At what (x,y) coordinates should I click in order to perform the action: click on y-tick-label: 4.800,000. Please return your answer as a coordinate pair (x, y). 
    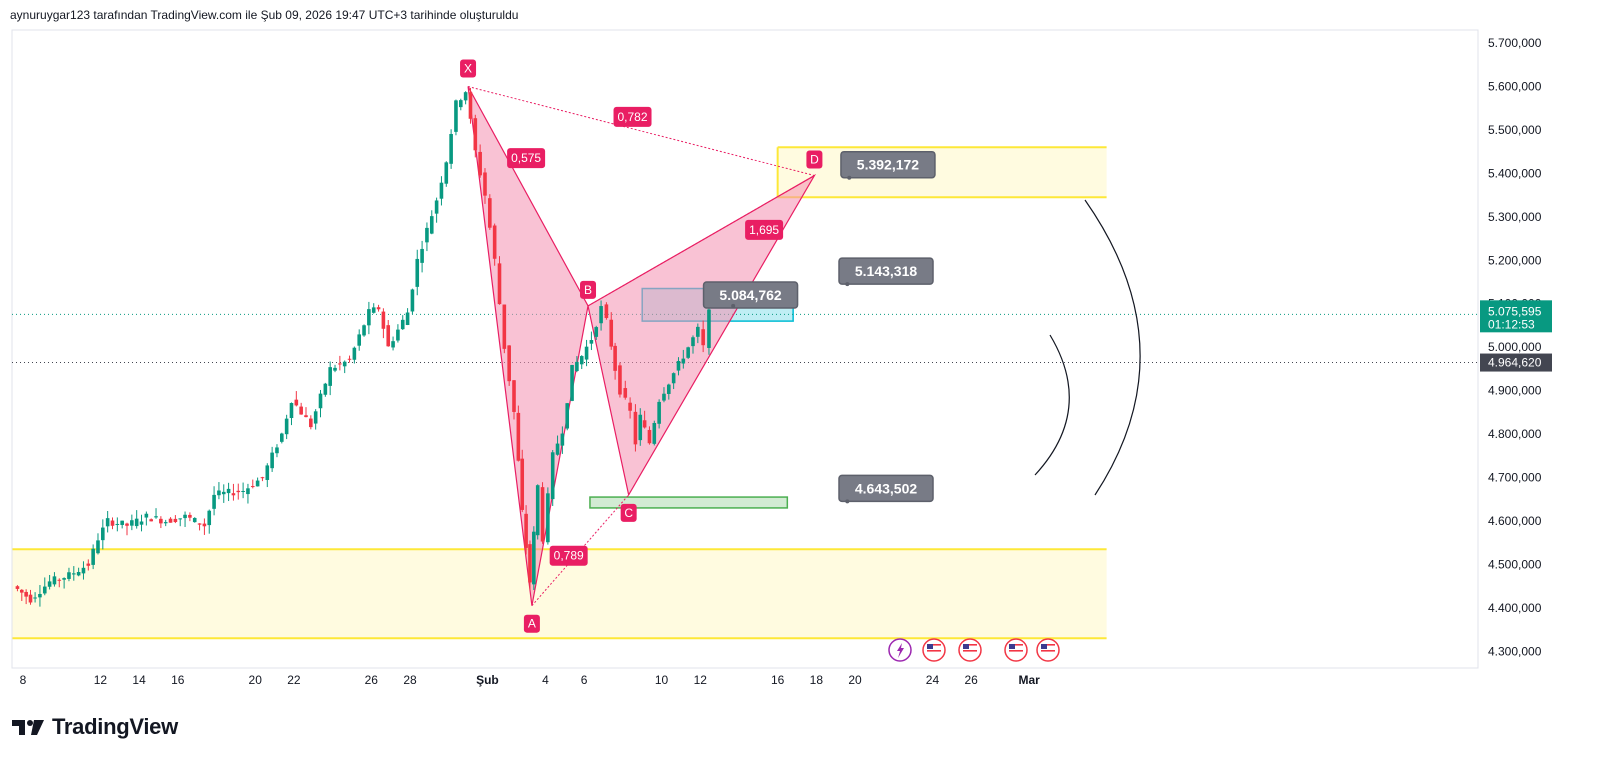
    Looking at the image, I should click on (1515, 434).